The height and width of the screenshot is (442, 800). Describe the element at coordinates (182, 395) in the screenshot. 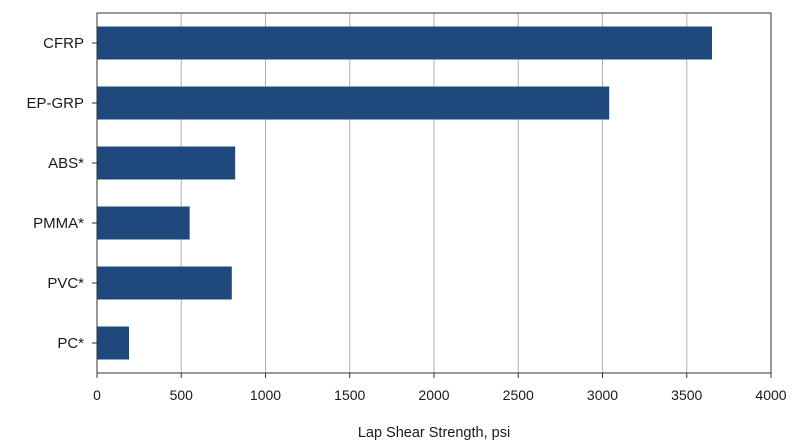

I see `x-tick-label: 500` at that location.